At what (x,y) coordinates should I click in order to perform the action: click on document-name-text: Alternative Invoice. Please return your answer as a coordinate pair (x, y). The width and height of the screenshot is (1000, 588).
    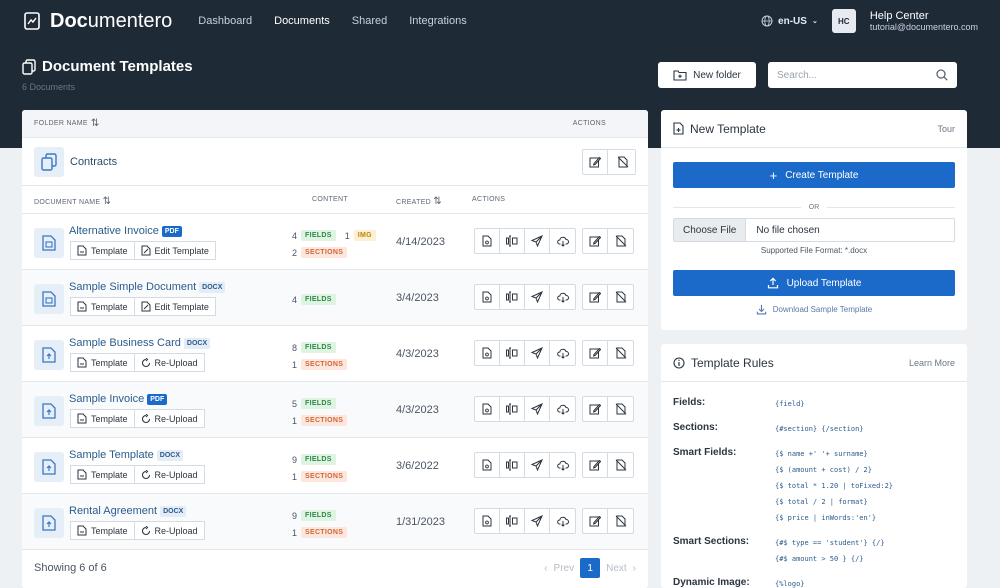
    Looking at the image, I should click on (114, 231).